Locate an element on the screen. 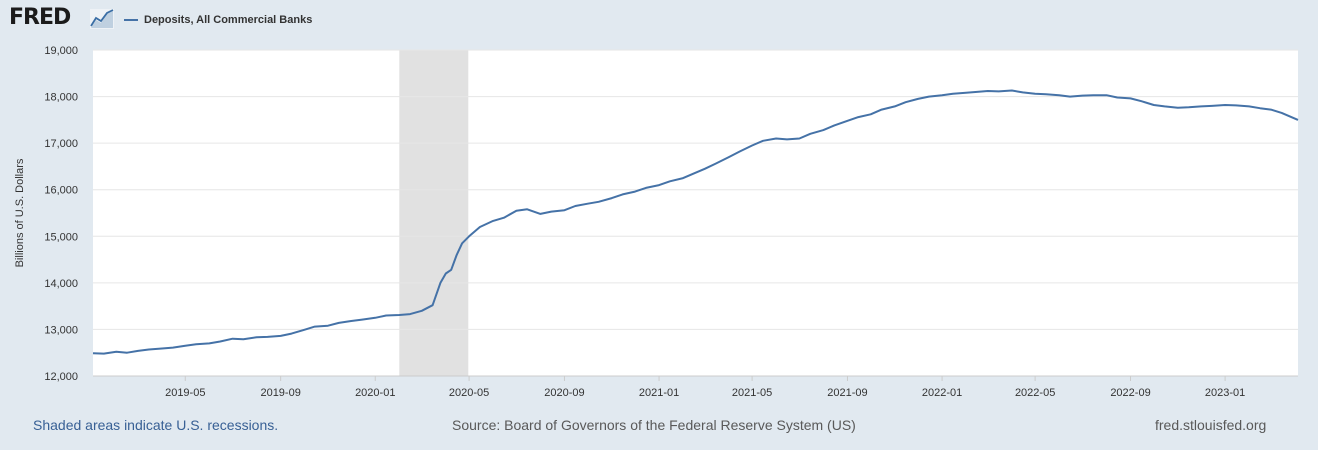 The image size is (1318, 450). x-tick-label: 2021-01 is located at coordinates (659, 393).